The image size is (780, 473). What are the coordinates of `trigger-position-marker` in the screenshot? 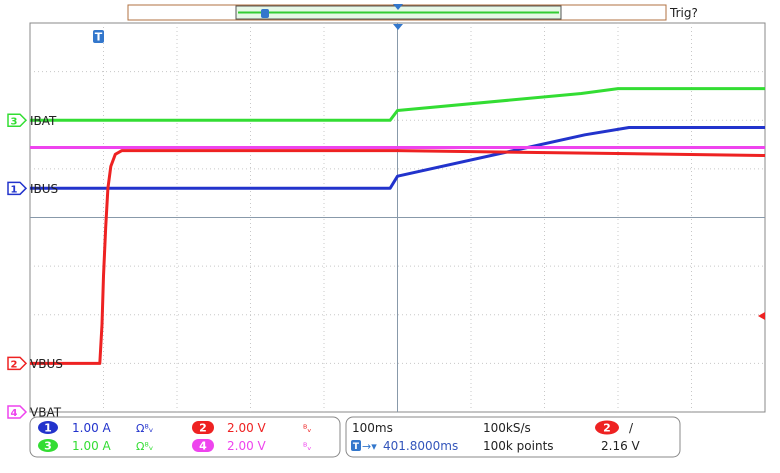 It's located at (332, 17).